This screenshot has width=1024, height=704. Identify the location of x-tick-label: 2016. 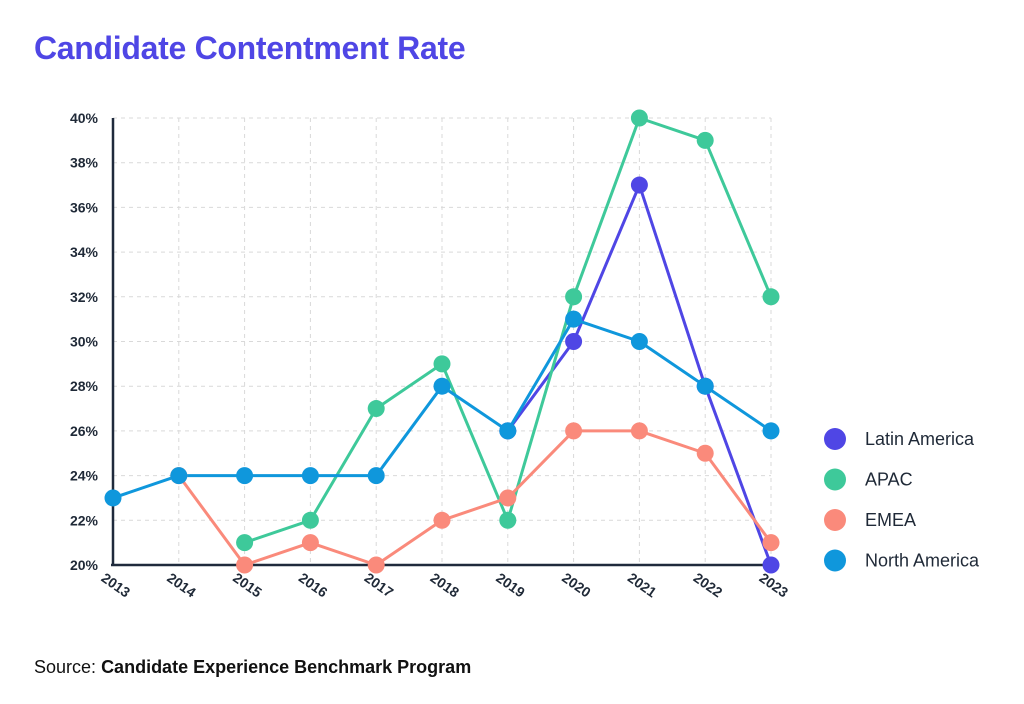
(313, 584).